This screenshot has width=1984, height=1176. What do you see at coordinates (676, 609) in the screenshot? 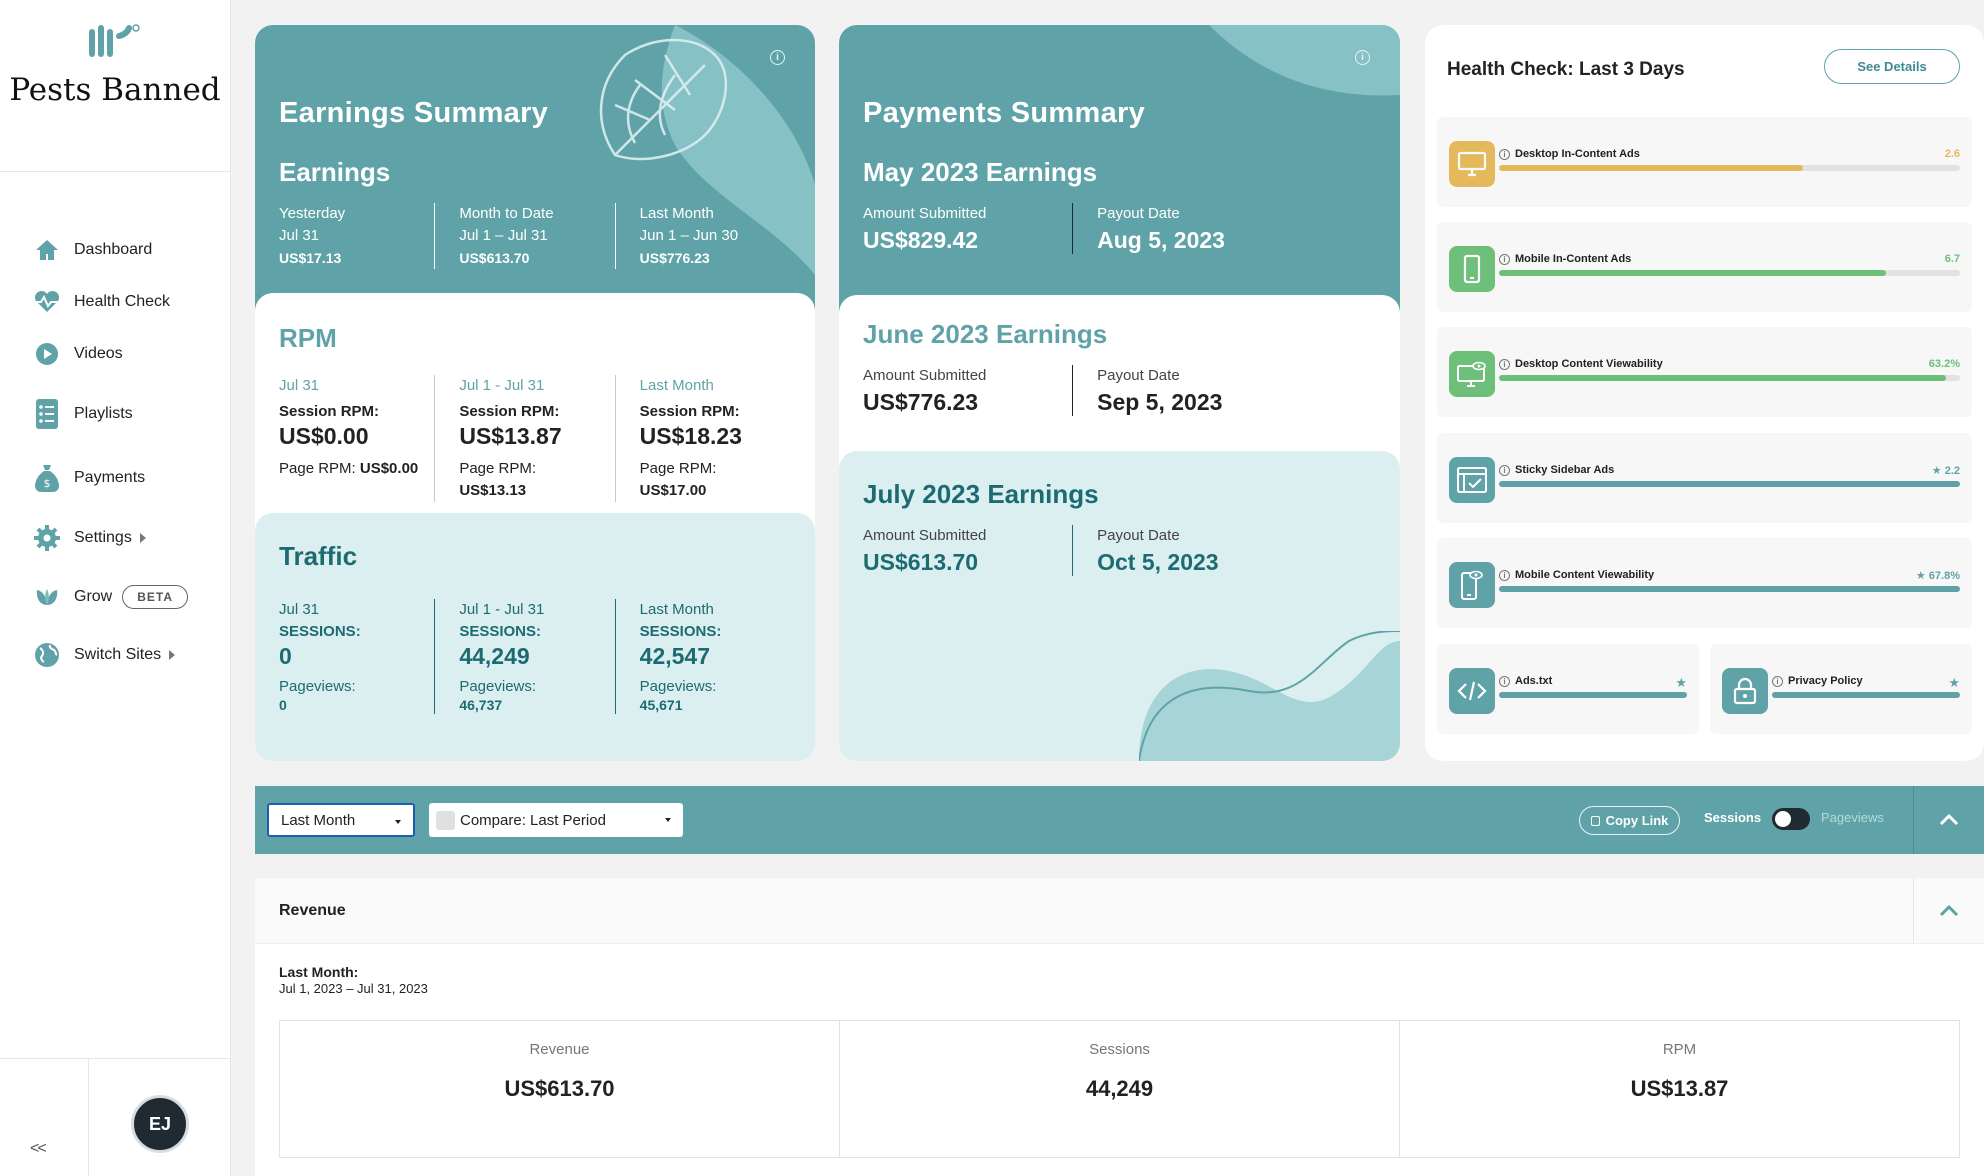
I see `col-range: Last Month` at bounding box center [676, 609].